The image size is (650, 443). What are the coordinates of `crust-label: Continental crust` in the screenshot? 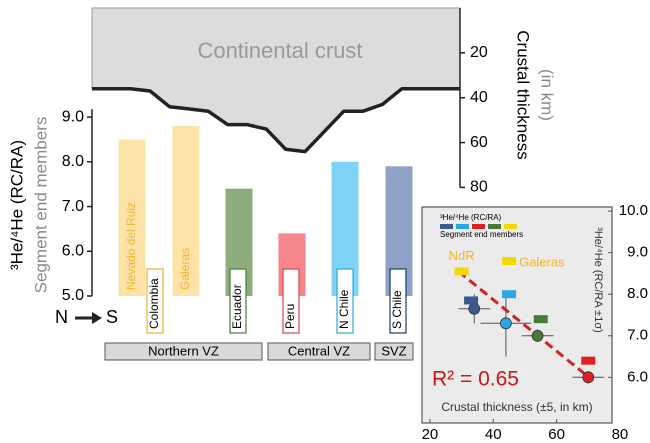 It's located at (279, 50).